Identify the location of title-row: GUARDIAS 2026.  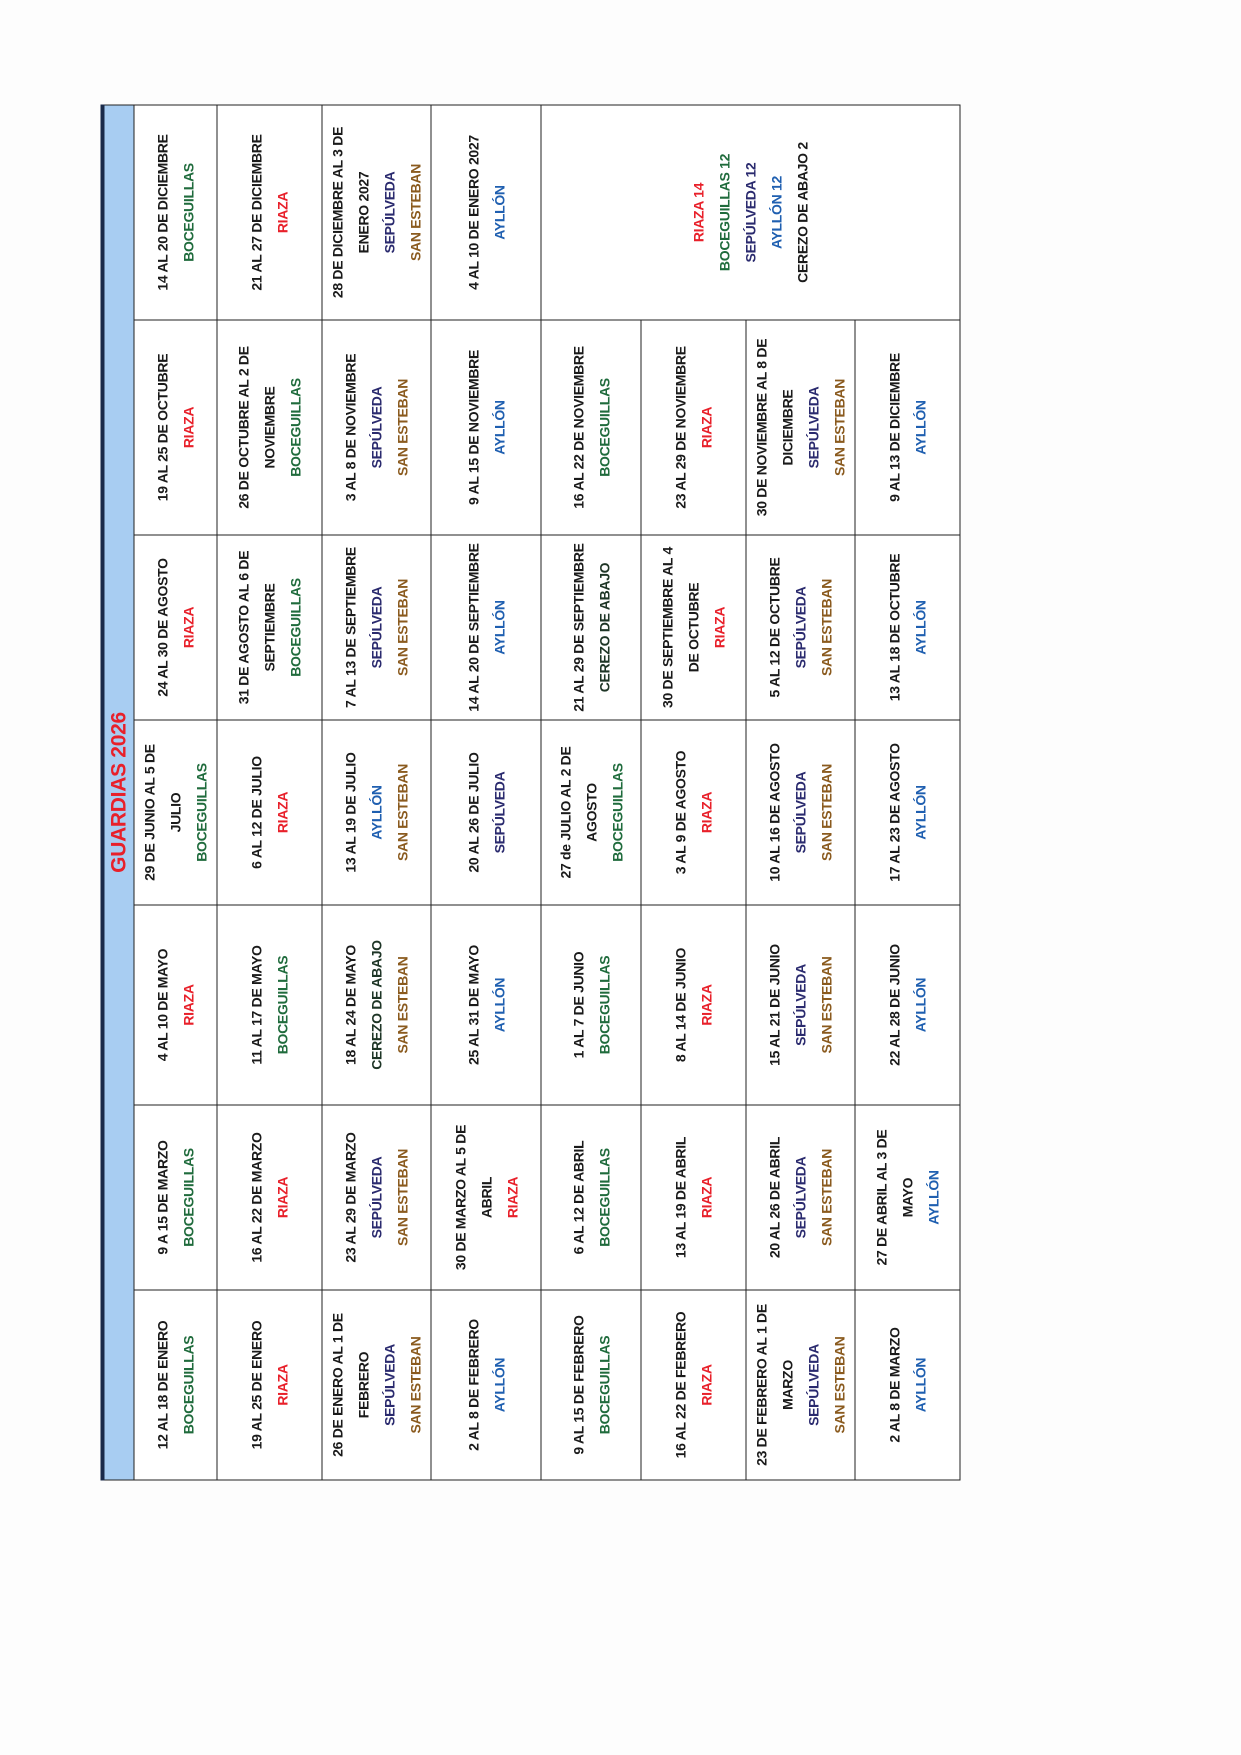
(118, 792).